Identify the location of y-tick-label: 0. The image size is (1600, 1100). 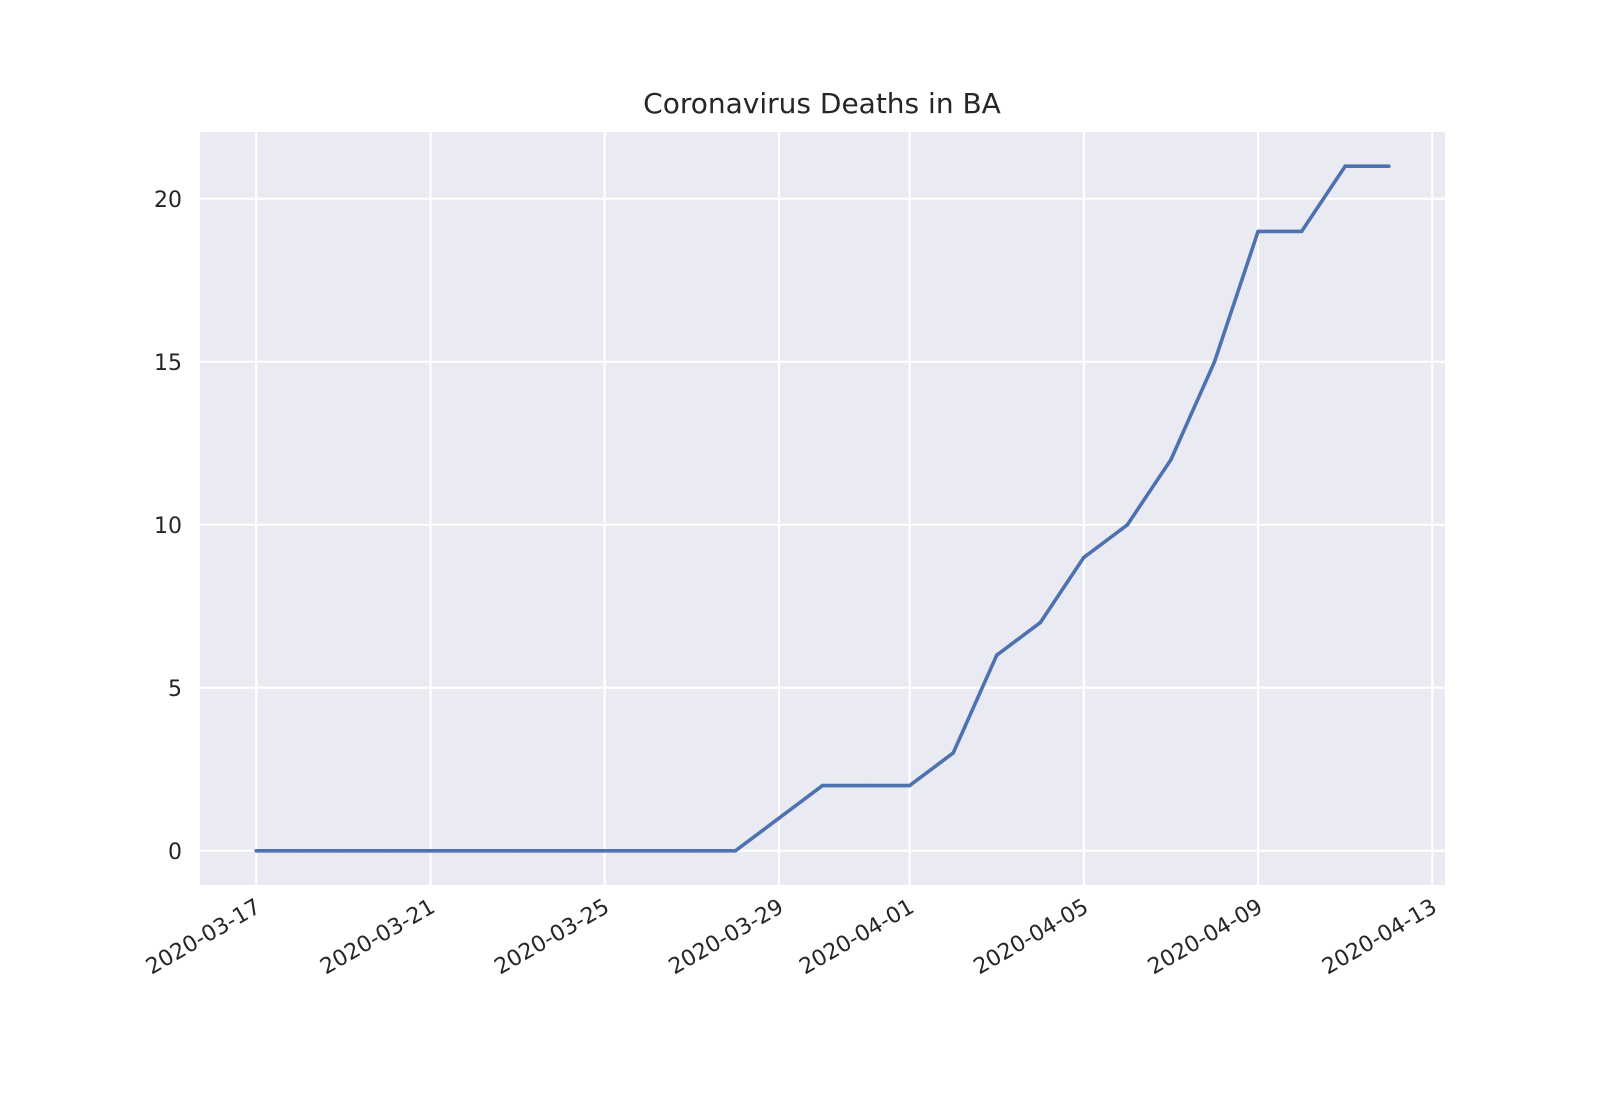
(175, 852).